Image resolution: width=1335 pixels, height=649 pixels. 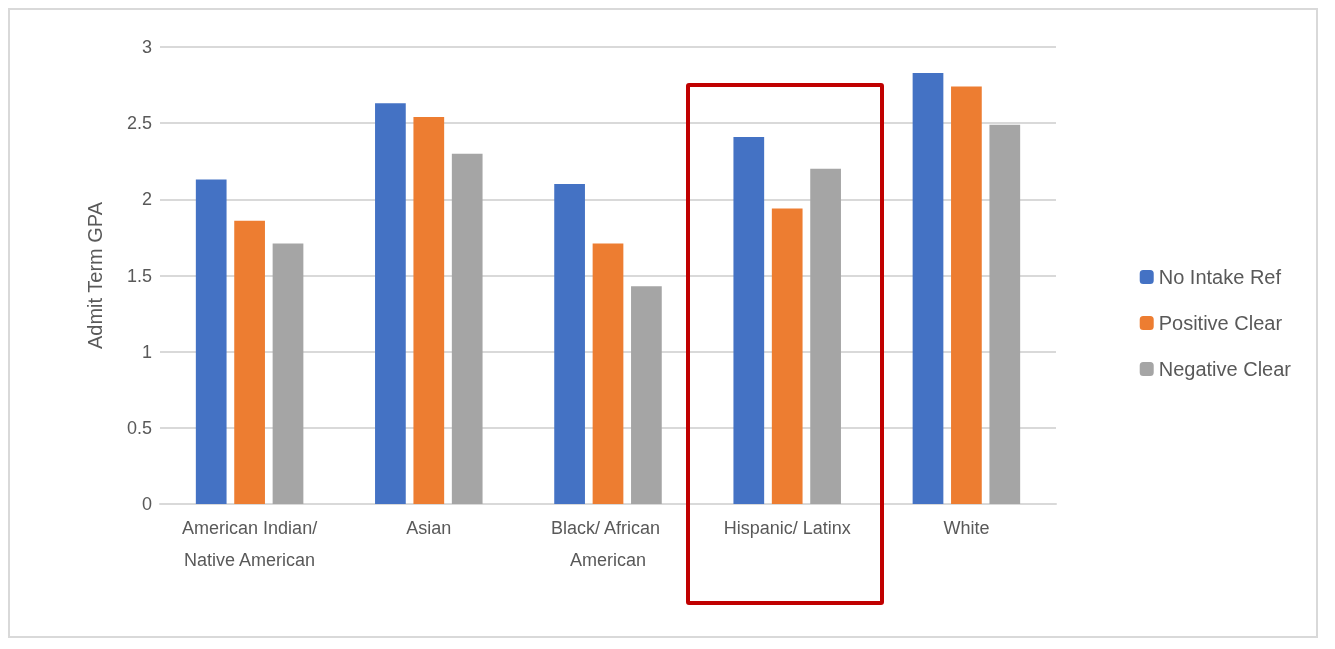 I want to click on y-tick-label: 3, so click(x=146, y=47).